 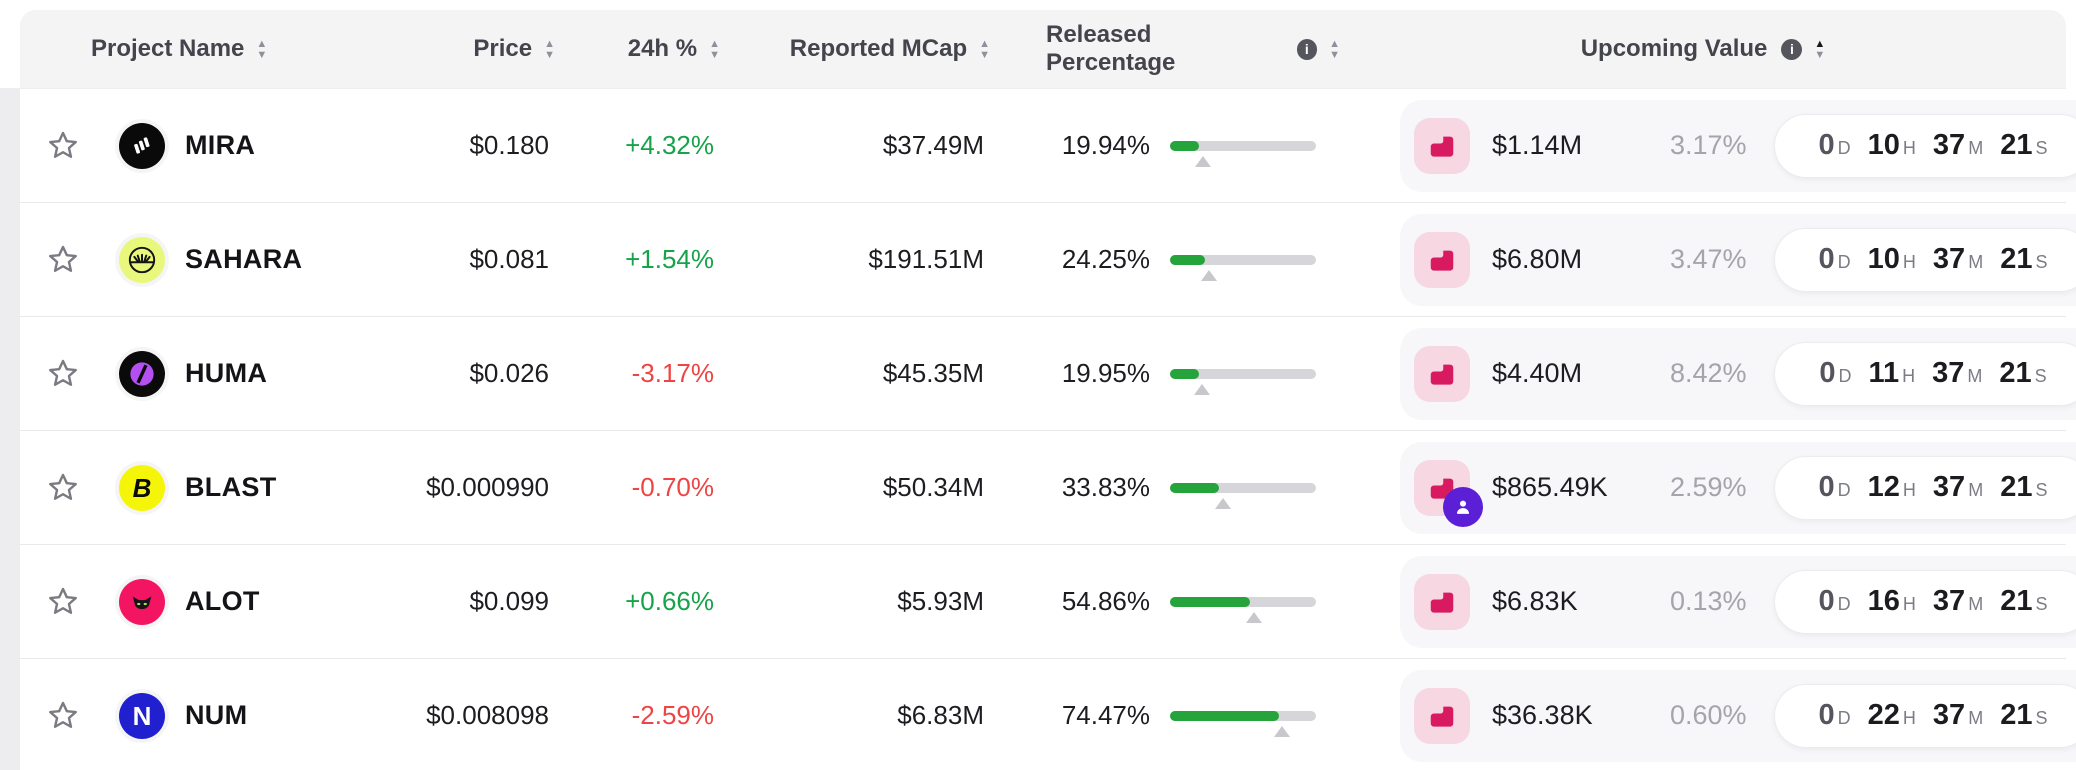 What do you see at coordinates (933, 487) in the screenshot?
I see `reported-mcap-value: $50.34M` at bounding box center [933, 487].